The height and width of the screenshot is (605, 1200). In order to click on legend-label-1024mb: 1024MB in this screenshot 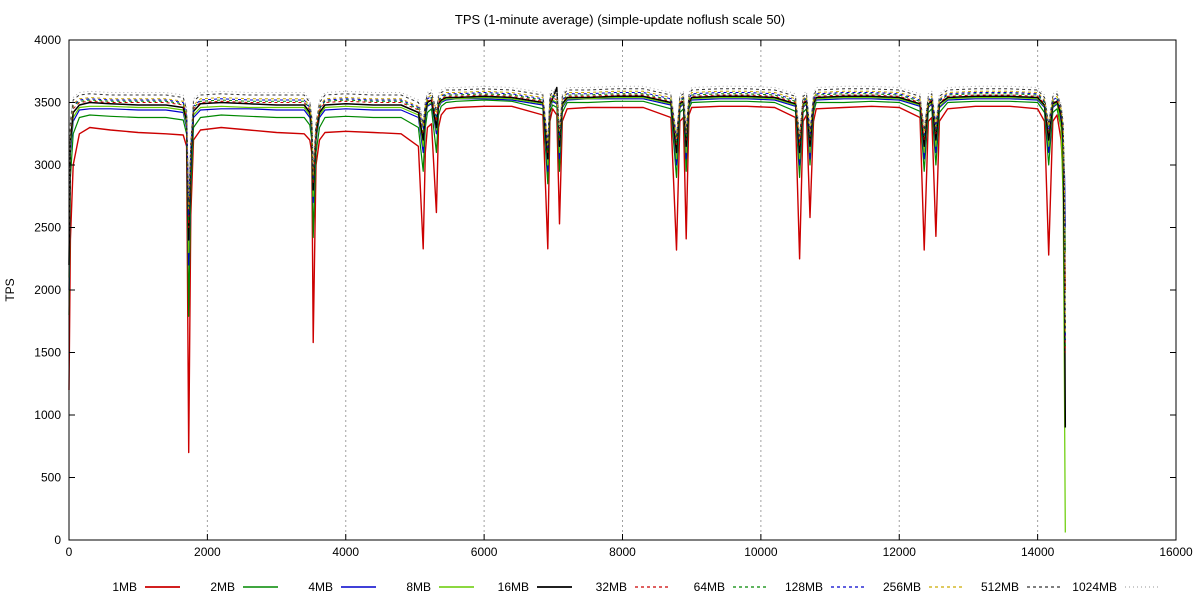, I will do `click(1094, 587)`.